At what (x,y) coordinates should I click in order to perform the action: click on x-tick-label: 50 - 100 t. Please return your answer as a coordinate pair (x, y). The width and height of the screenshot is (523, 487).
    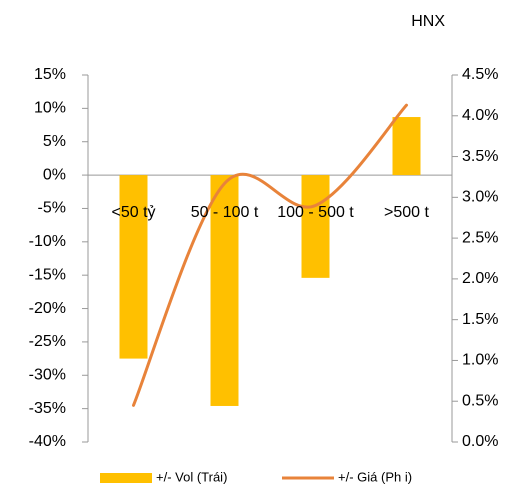
    Looking at the image, I should click on (224, 212).